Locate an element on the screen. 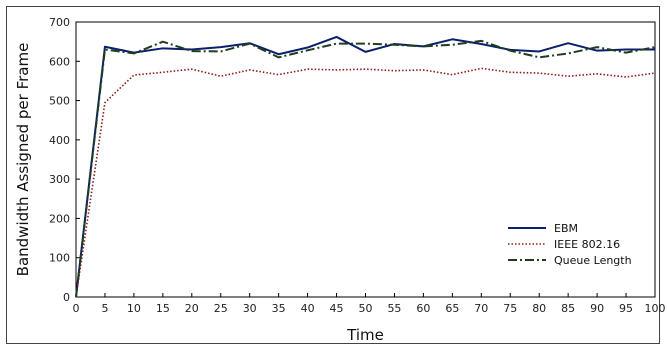 This screenshot has width=668, height=352. x-tick-label: 25 is located at coordinates (221, 308).